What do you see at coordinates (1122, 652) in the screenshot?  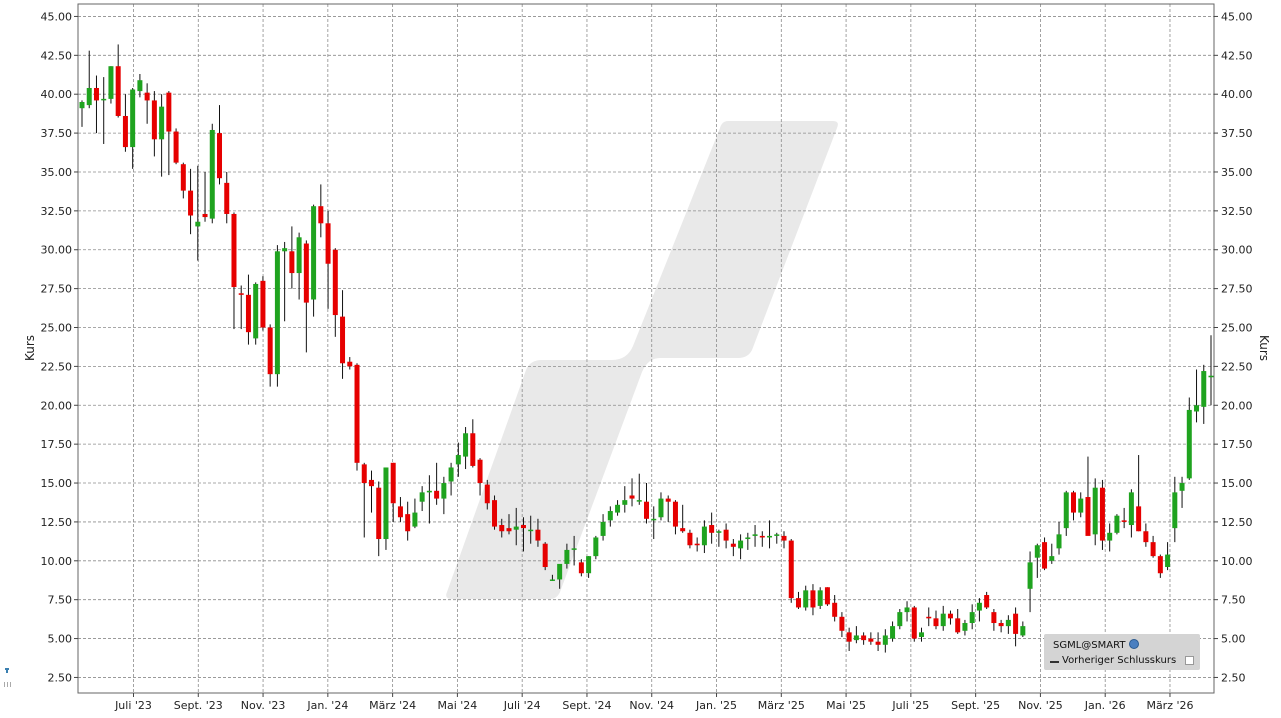 I see `chart-legend: SGML@SMART Vorheriger Schlusskurs` at bounding box center [1122, 652].